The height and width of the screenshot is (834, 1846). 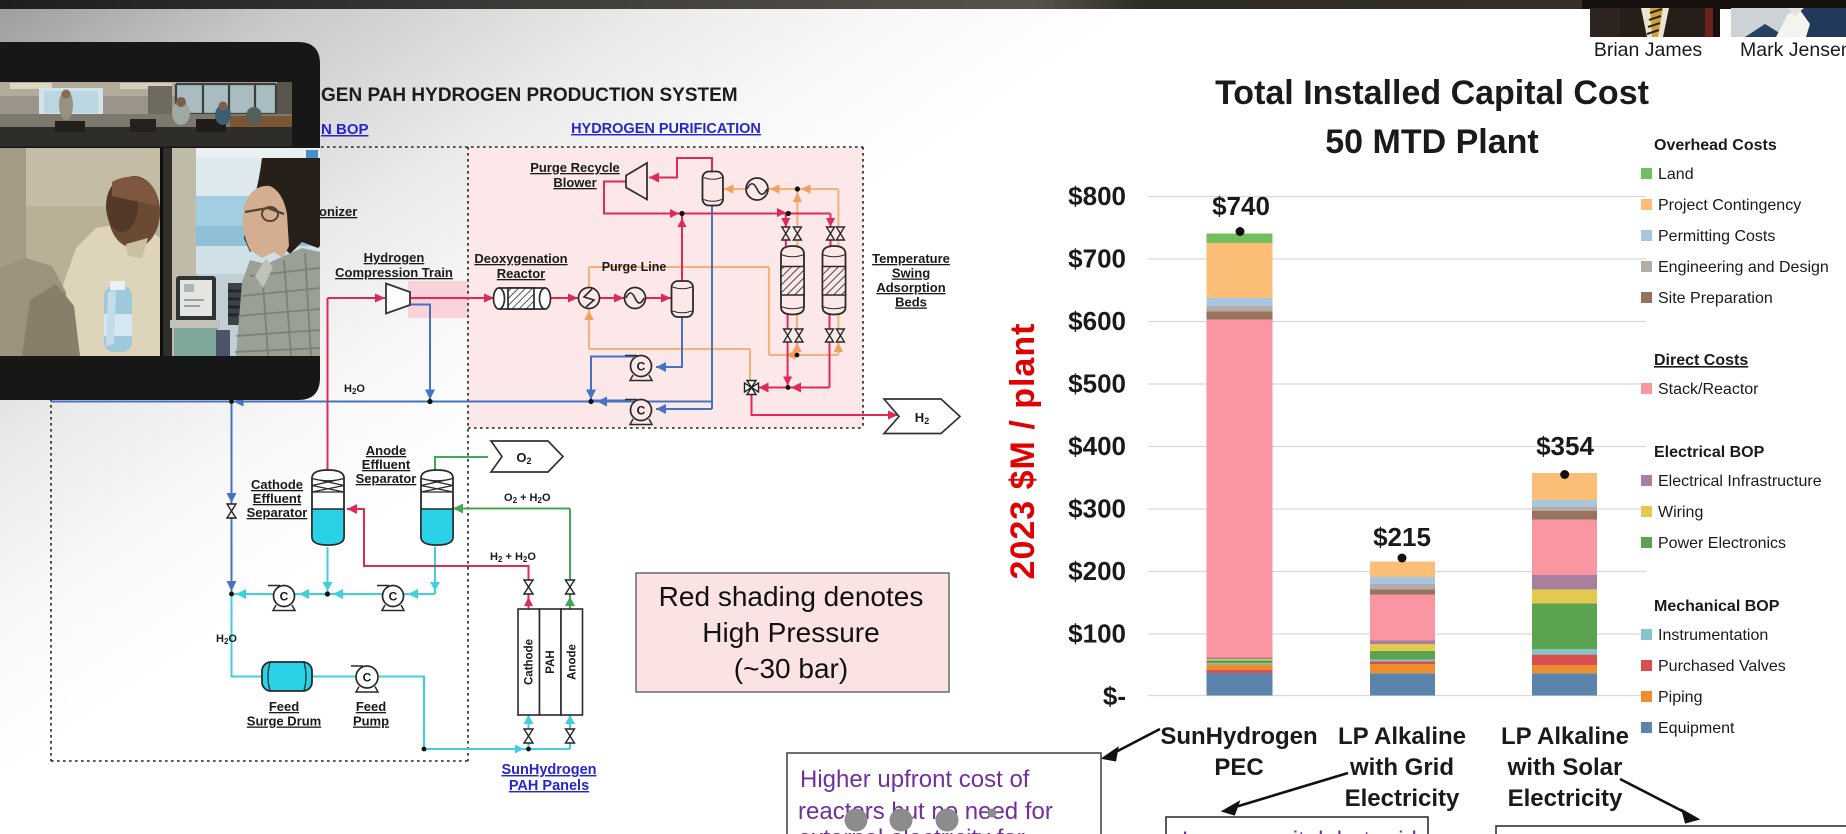 I want to click on svg-text: Site Preparation, so click(x=1715, y=298).